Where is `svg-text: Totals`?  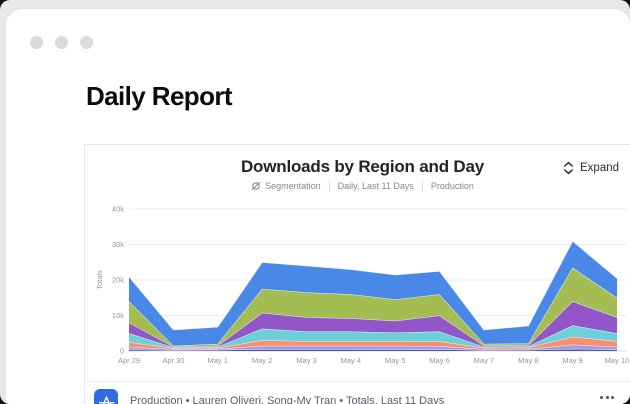 svg-text: Totals is located at coordinates (99, 280).